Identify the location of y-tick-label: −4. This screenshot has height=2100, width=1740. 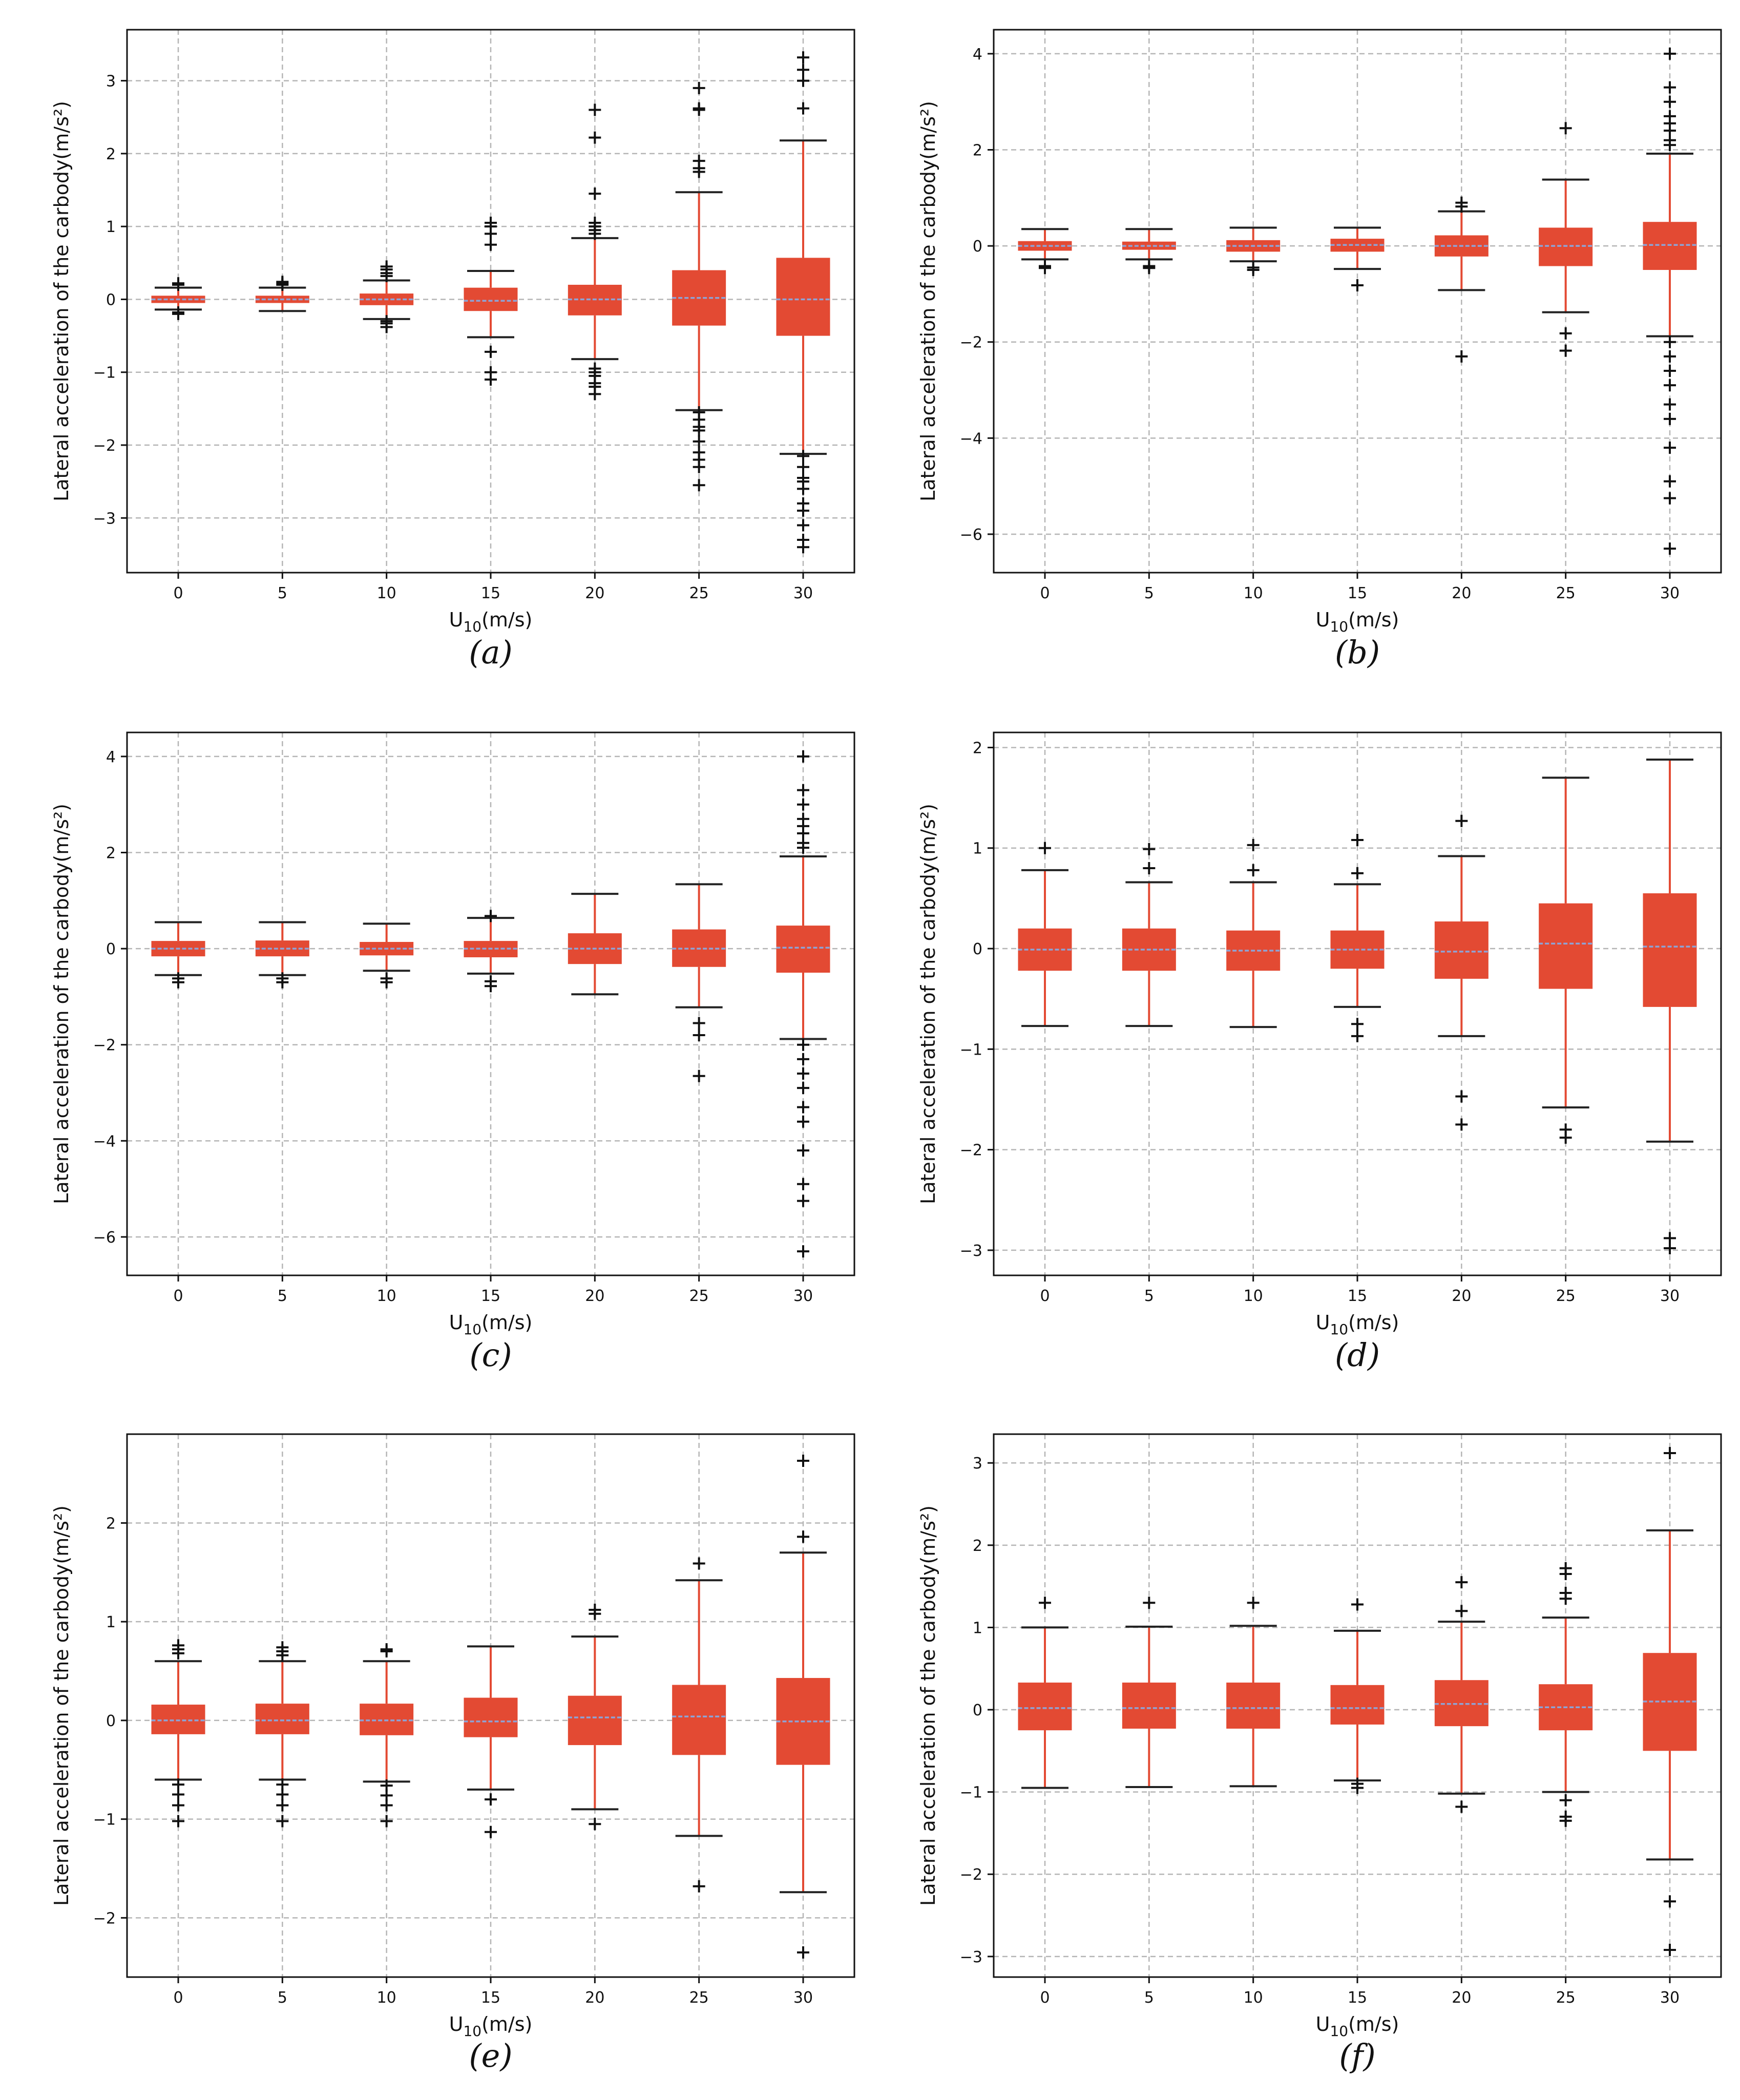
(105, 1141).